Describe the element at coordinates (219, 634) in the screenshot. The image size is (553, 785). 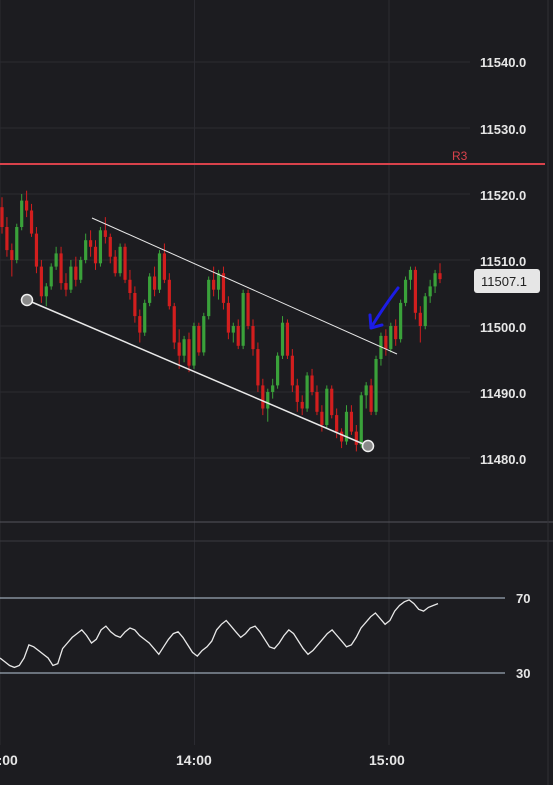
I see `rsi-line` at that location.